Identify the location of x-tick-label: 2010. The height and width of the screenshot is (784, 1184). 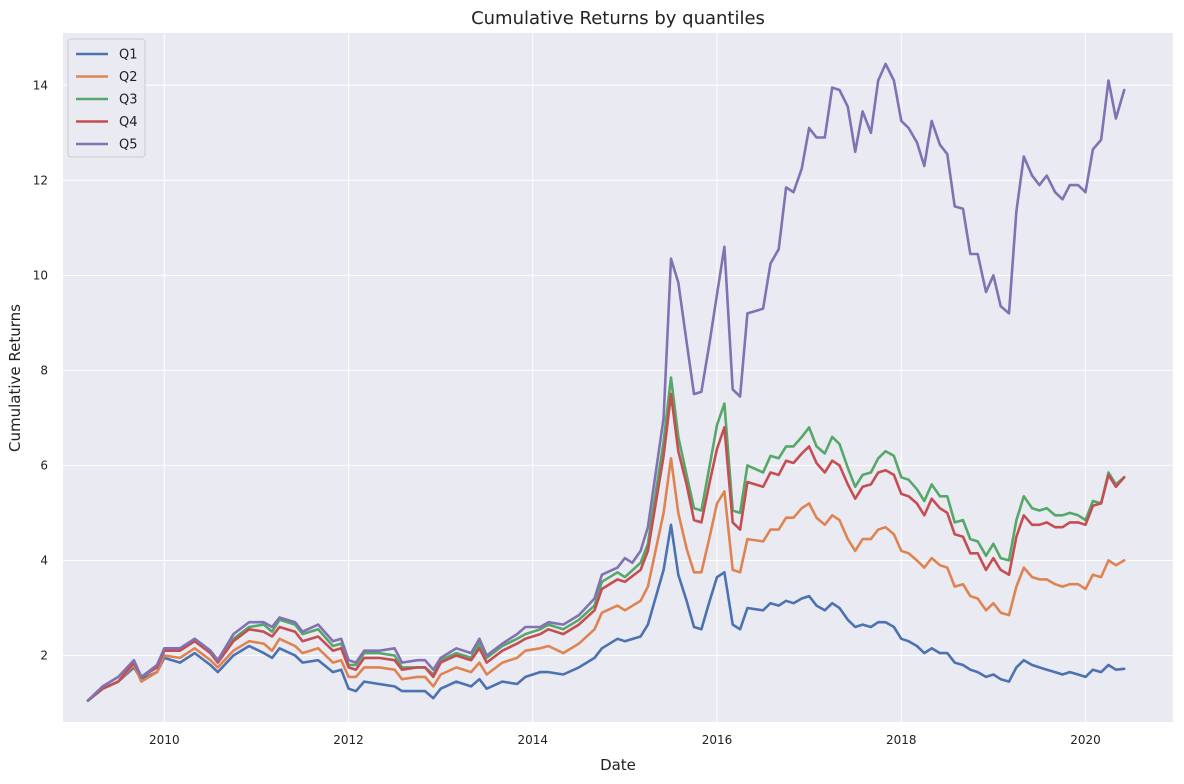
(164, 740).